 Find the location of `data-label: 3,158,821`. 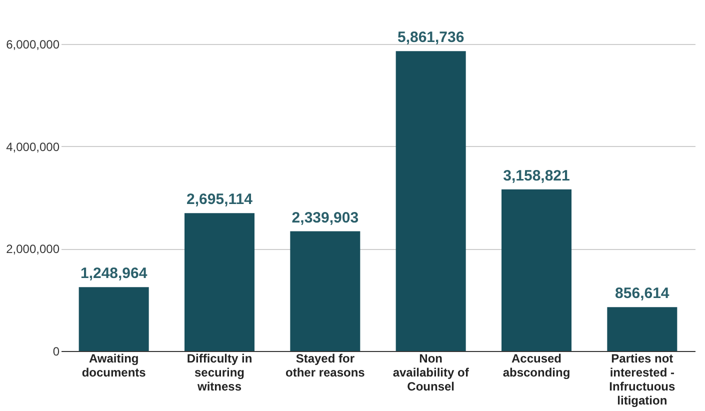

data-label: 3,158,821 is located at coordinates (536, 175).